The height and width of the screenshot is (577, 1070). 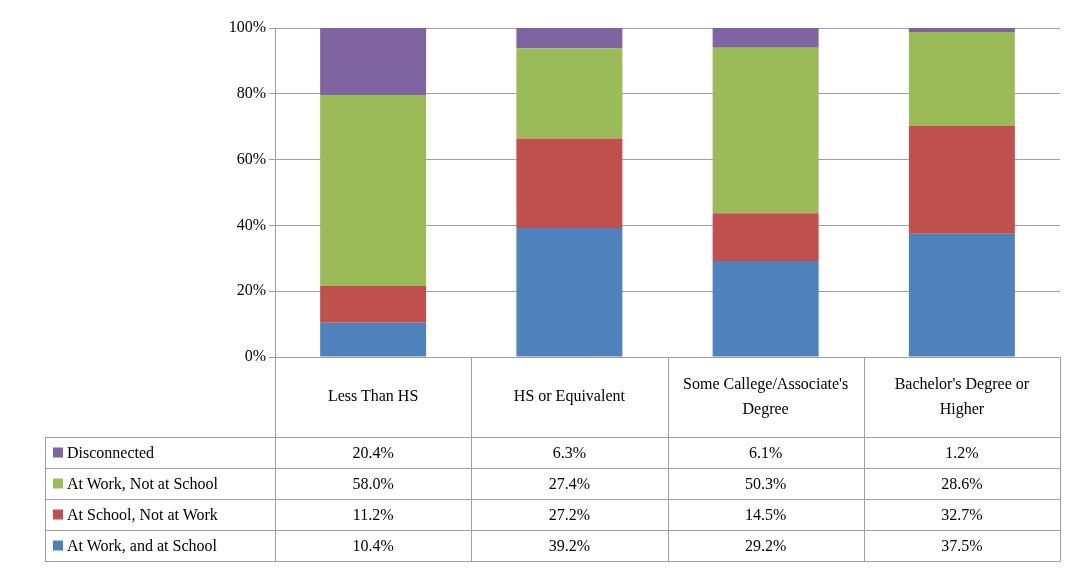 What do you see at coordinates (962, 514) in the screenshot?
I see `data-label: 32.7%` at bounding box center [962, 514].